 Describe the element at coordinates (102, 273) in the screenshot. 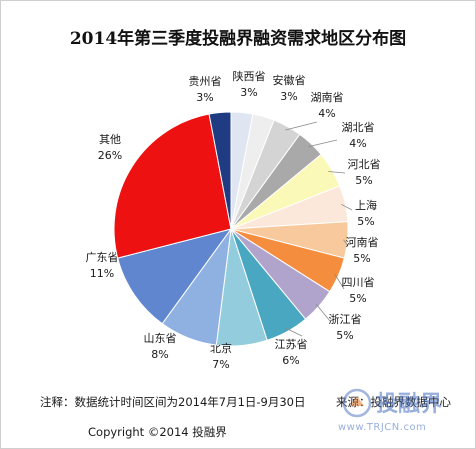

I see `slice-value-label: 11%` at that location.